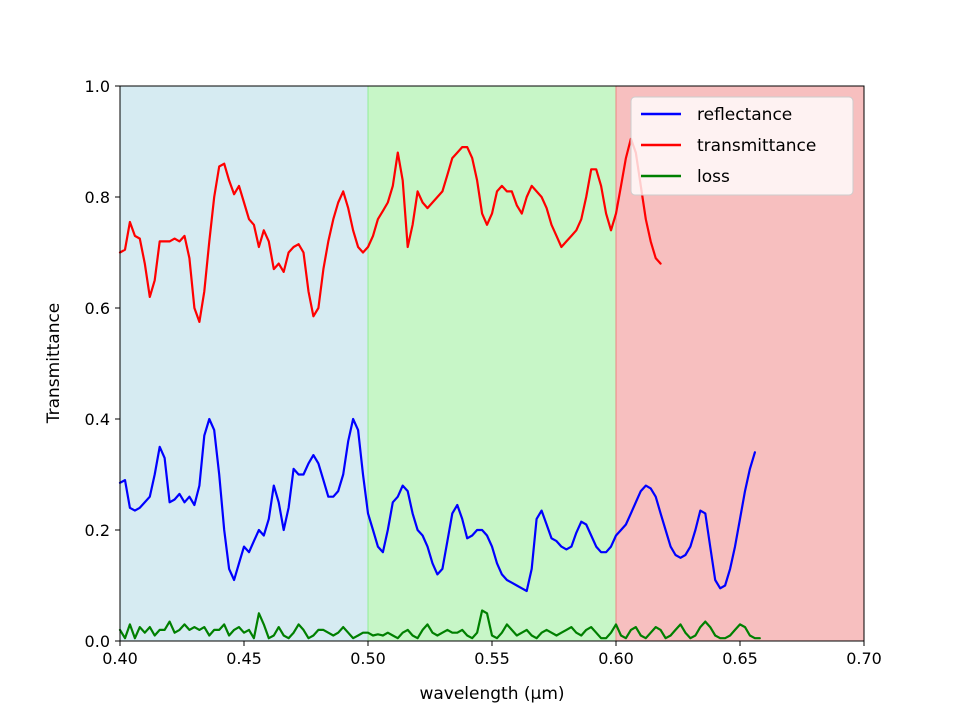  What do you see at coordinates (54, 364) in the screenshot?
I see `y-axis-label: Transmittance` at bounding box center [54, 364].